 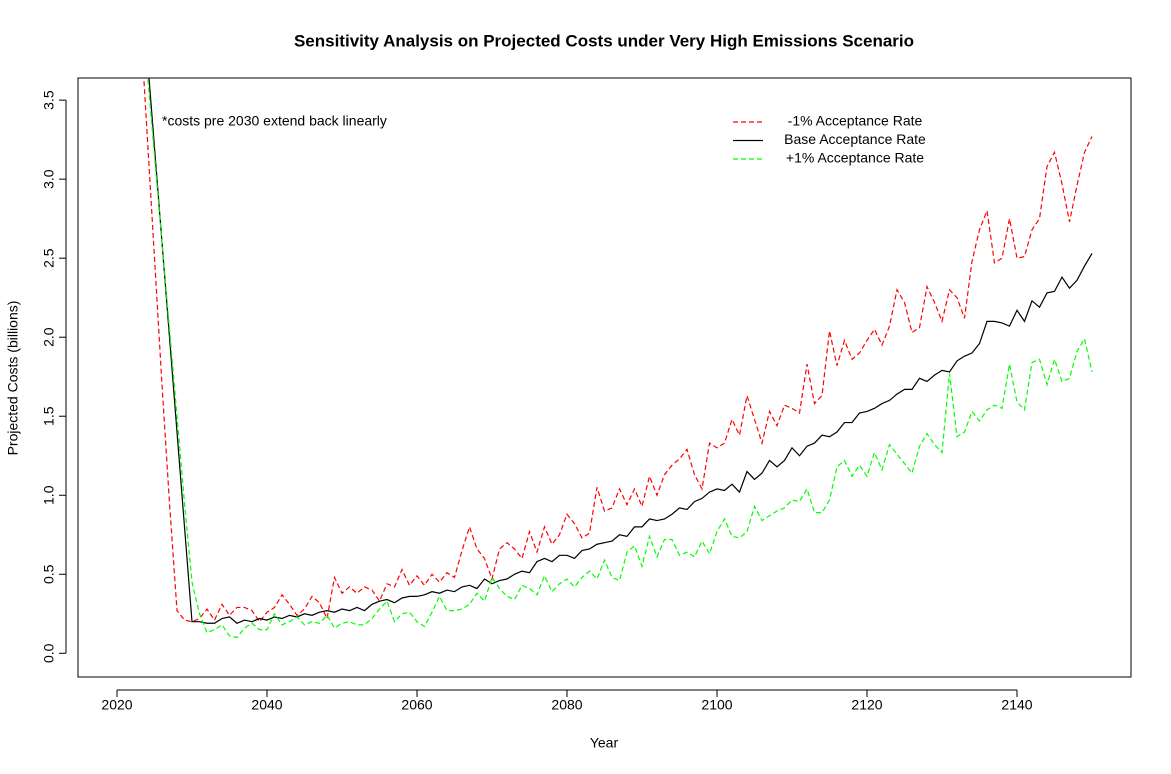 I want to click on legend-label: Base Acceptance Rate, so click(x=855, y=139).